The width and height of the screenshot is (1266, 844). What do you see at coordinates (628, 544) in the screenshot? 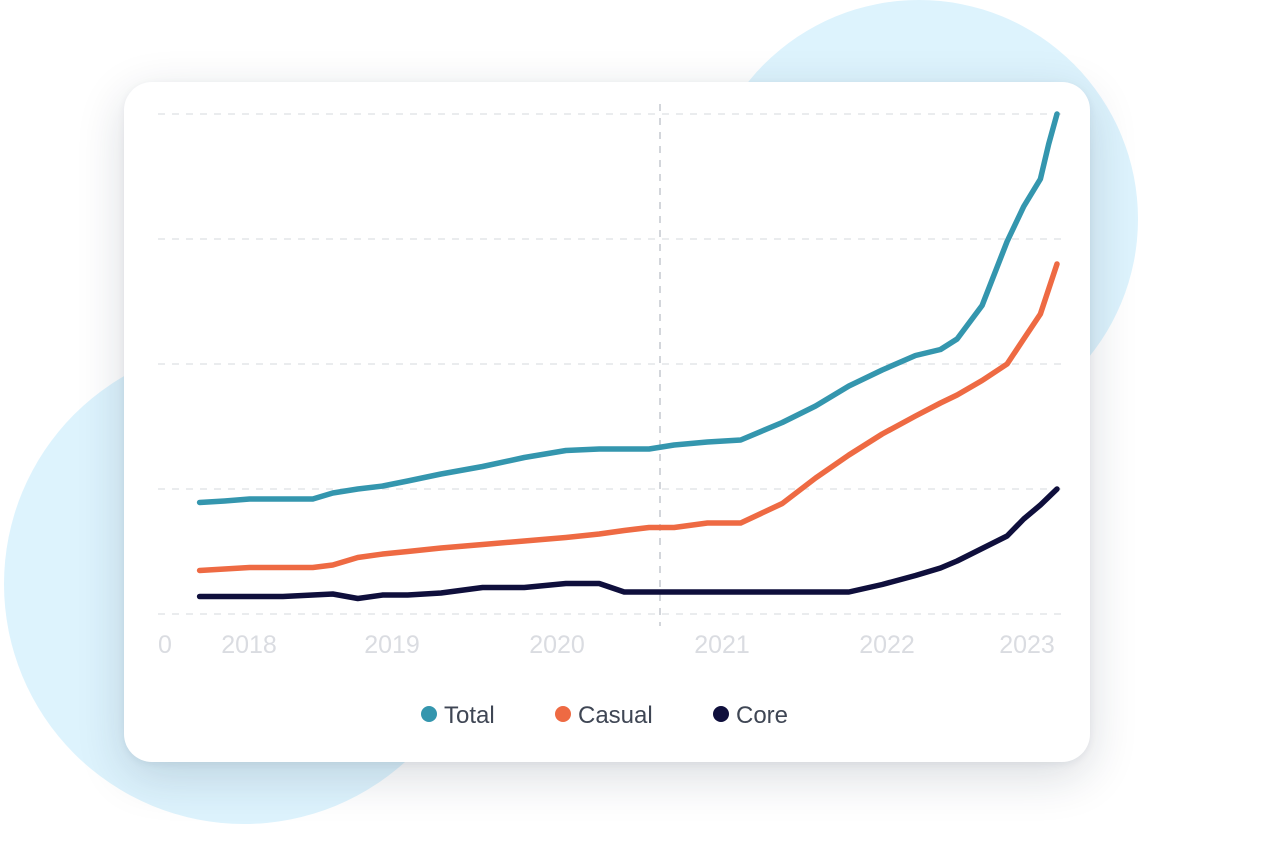
I see `series-line-core` at bounding box center [628, 544].